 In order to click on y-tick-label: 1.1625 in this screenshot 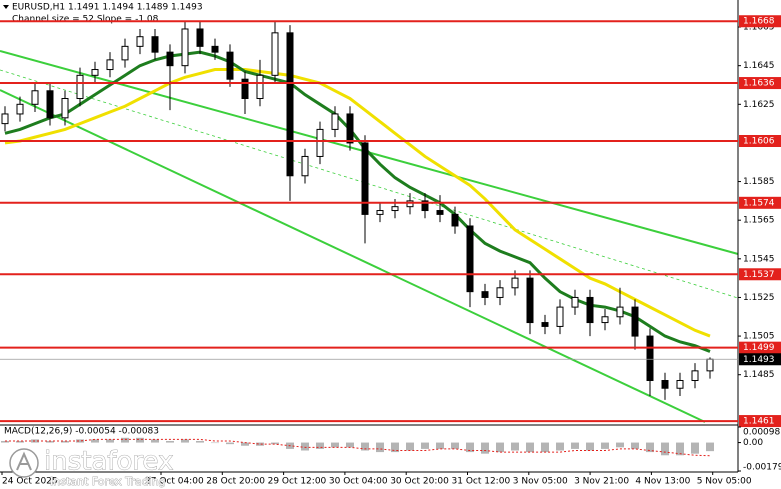, I will do `click(759, 105)`.